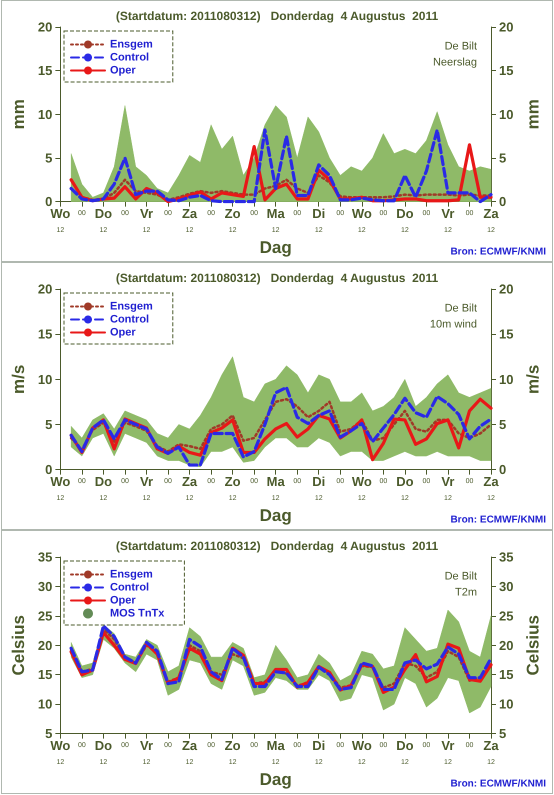 Image resolution: width=554 pixels, height=795 pixels. Describe the element at coordinates (45, 557) in the screenshot. I see `y-tick-label: 35` at that location.